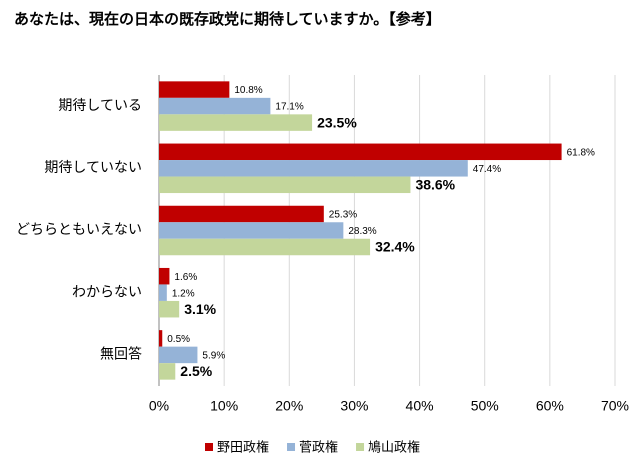 The height and width of the screenshot is (464, 640). I want to click on value-label: 23.5%, so click(337, 122).